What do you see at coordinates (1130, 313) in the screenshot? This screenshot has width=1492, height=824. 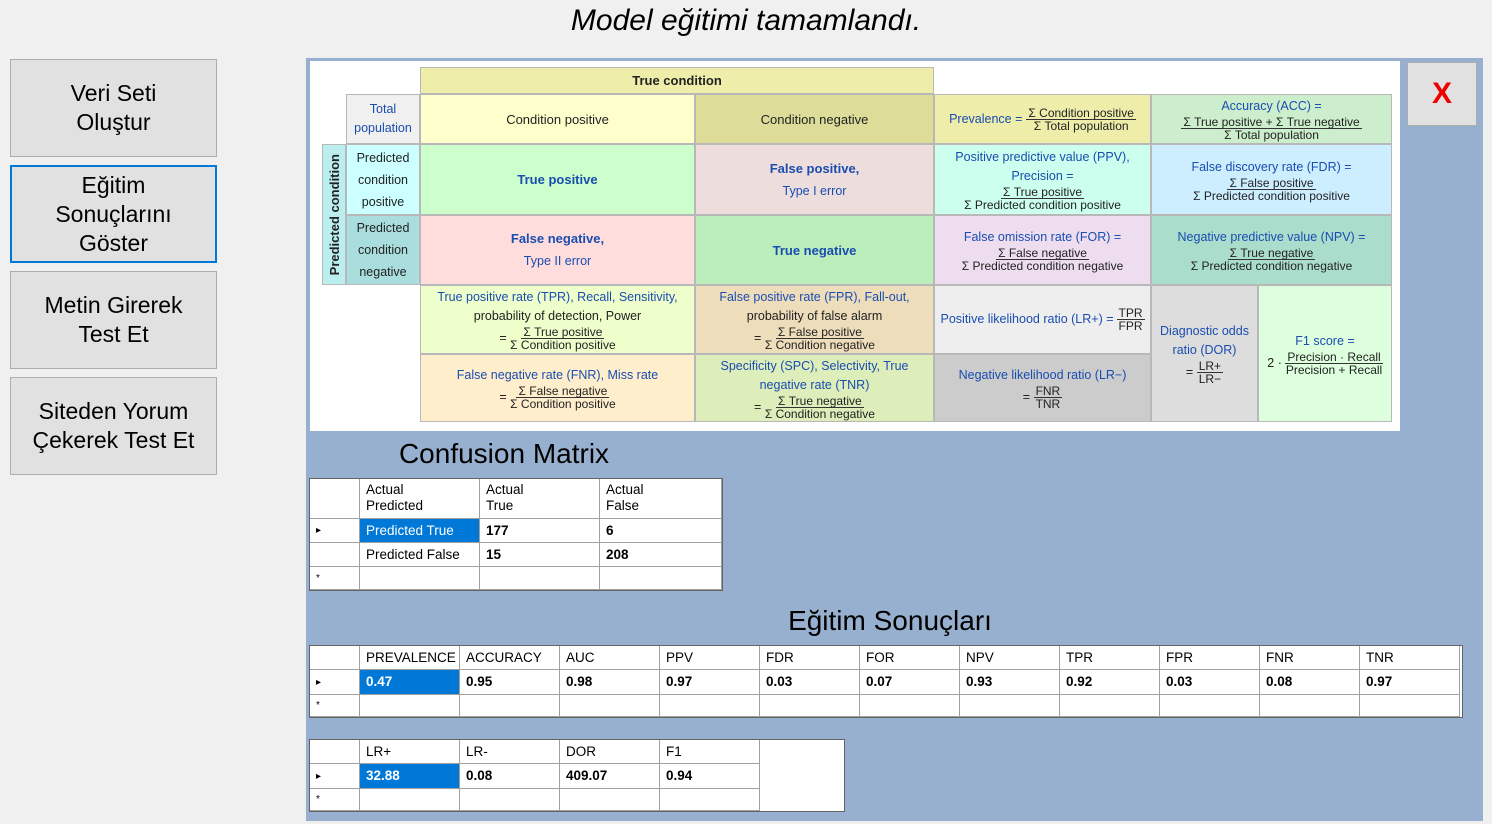 I see `lr-positive-numerator: TPR` at bounding box center [1130, 313].